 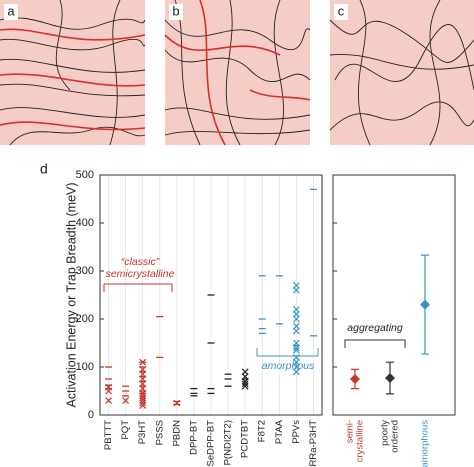 What do you see at coordinates (140, 274) in the screenshot?
I see `annotation: semicrystalline` at bounding box center [140, 274].